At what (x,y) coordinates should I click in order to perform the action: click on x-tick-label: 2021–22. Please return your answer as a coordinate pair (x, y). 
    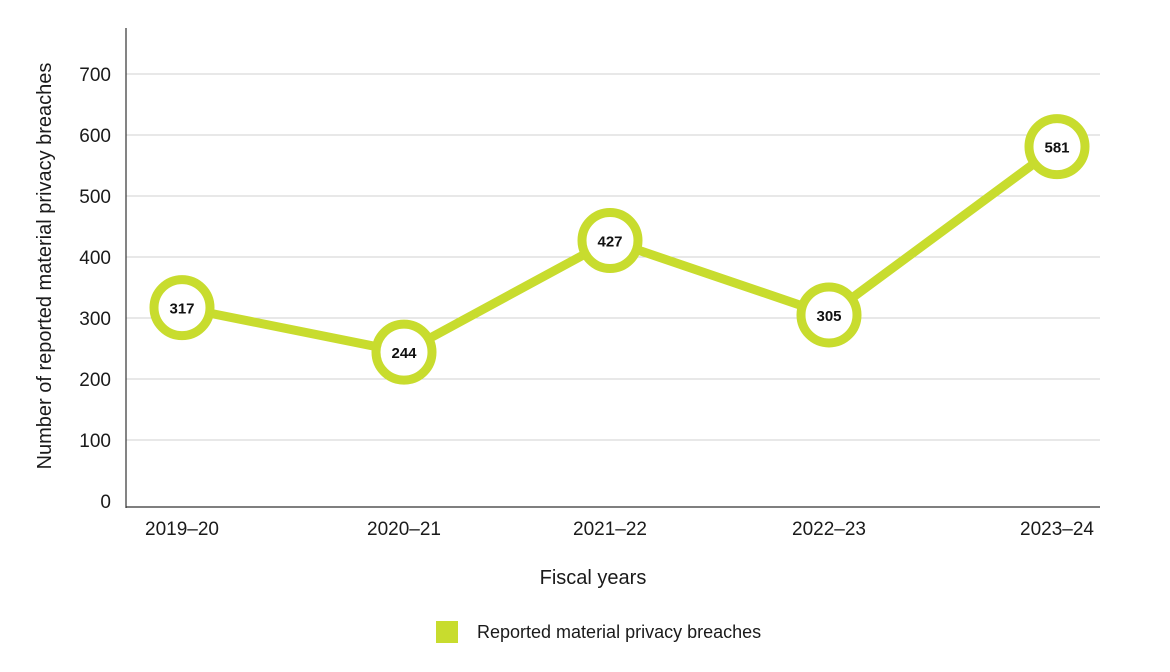
    Looking at the image, I should click on (610, 529).